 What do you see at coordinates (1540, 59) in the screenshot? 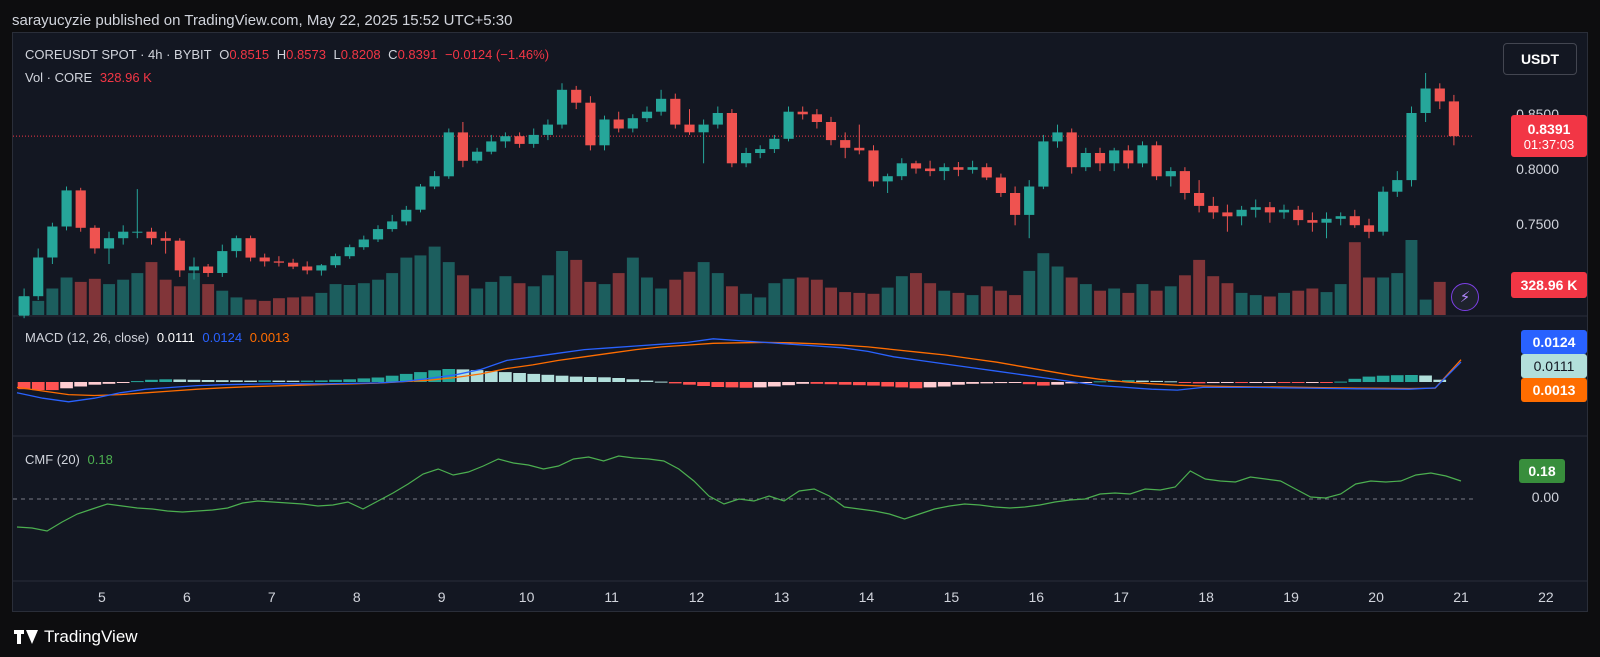
I see `currency-button: USDT` at bounding box center [1540, 59].